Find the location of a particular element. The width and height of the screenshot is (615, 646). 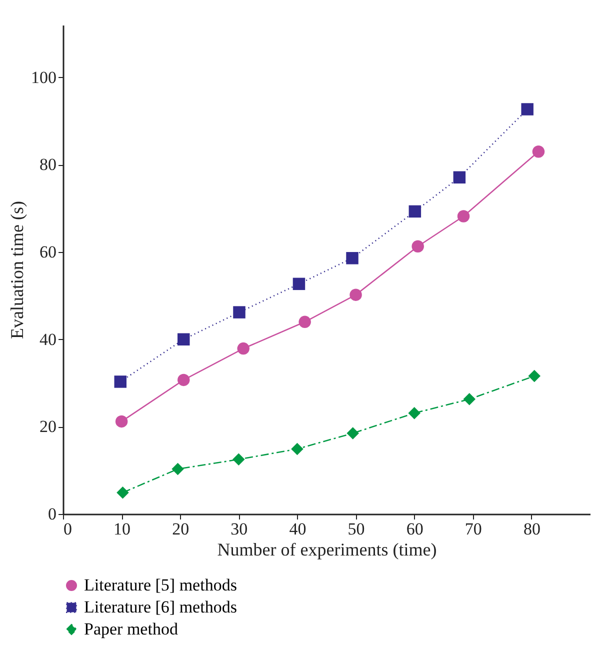

y-tick-label: 20 is located at coordinates (48, 426).